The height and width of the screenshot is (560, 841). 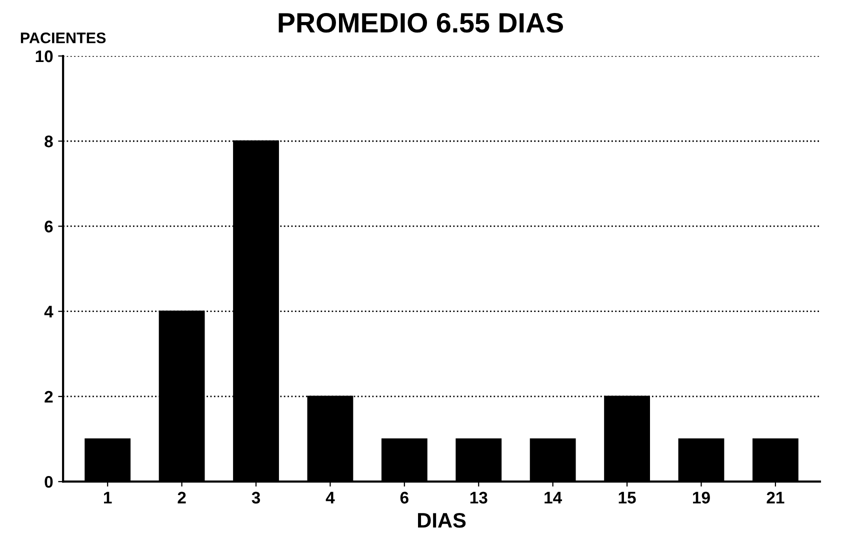 What do you see at coordinates (404, 498) in the screenshot?
I see `x-tick-label: 6` at bounding box center [404, 498].